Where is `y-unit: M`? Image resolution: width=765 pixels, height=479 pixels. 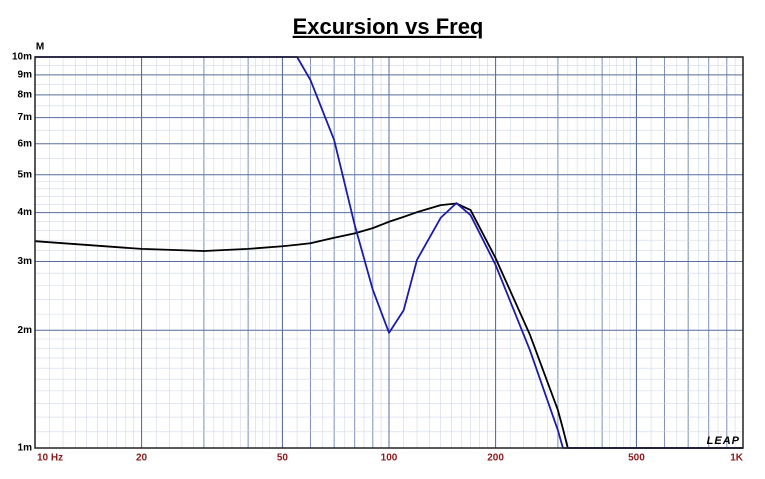
y-unit: M is located at coordinates (40, 47).